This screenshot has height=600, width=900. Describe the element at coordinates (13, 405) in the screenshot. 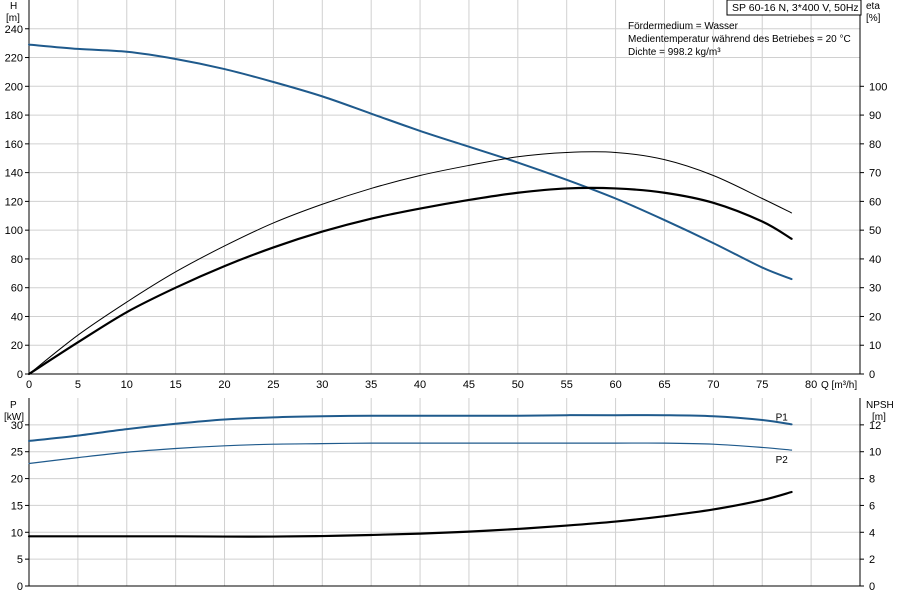

I see `lower-left-axis-label: P` at that location.